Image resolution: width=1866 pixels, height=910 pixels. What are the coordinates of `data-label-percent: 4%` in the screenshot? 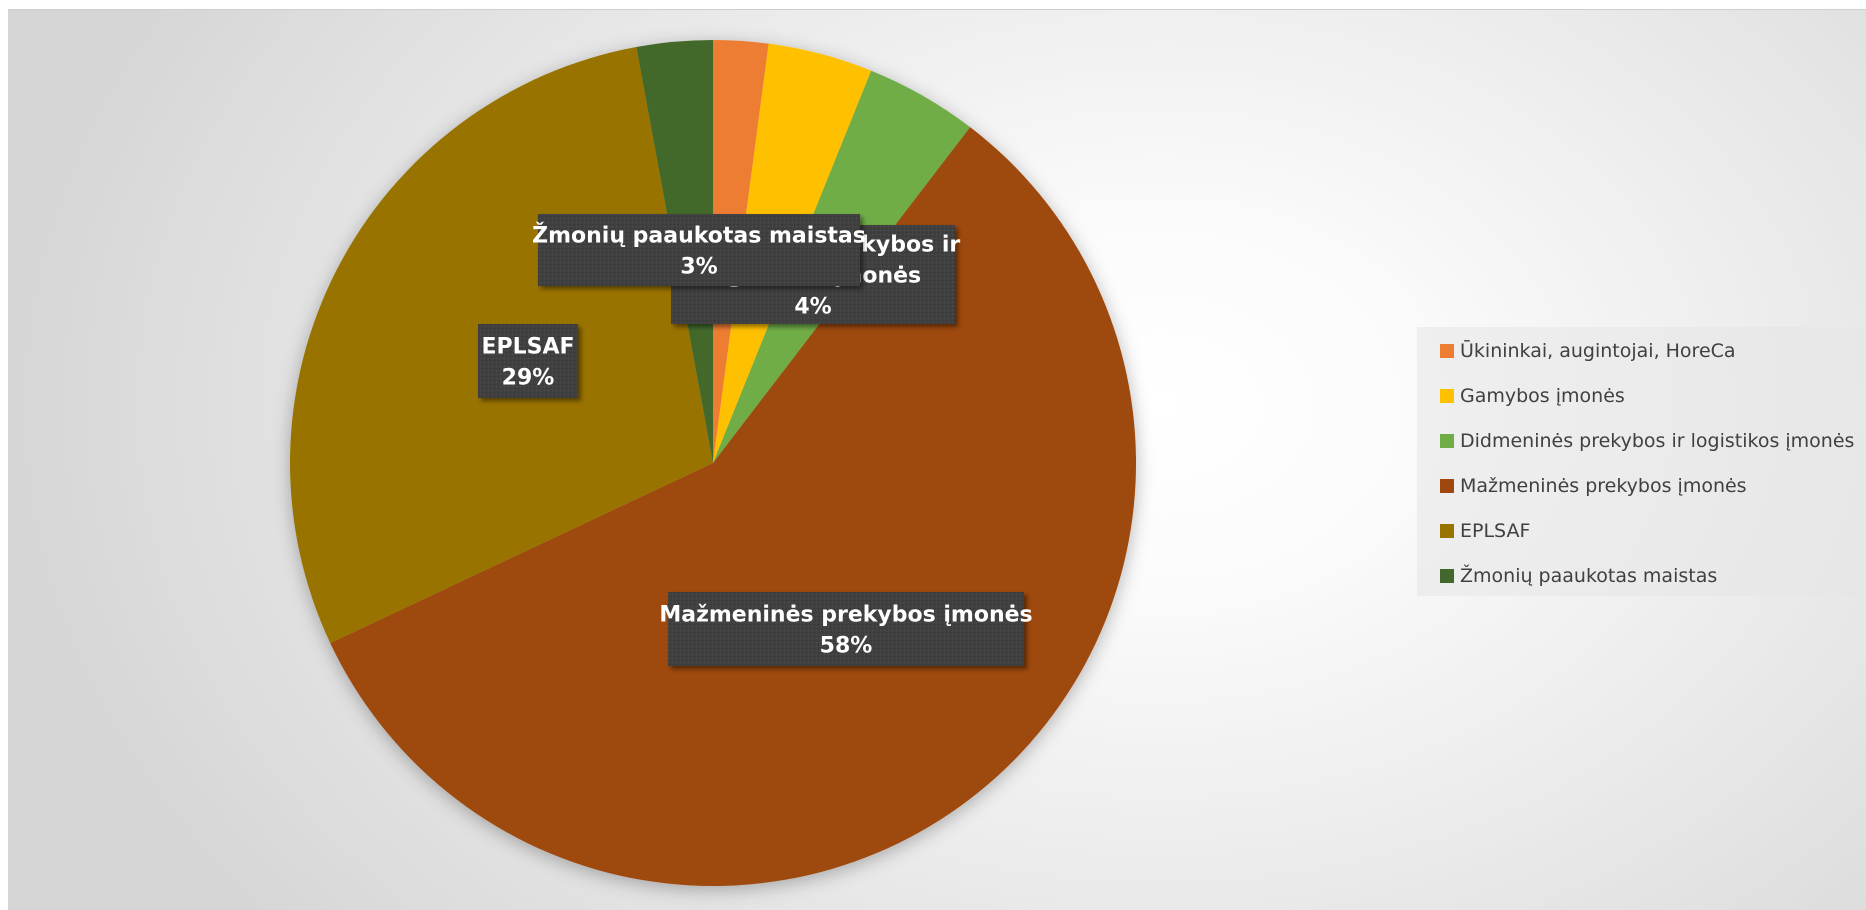 It's located at (812, 307).